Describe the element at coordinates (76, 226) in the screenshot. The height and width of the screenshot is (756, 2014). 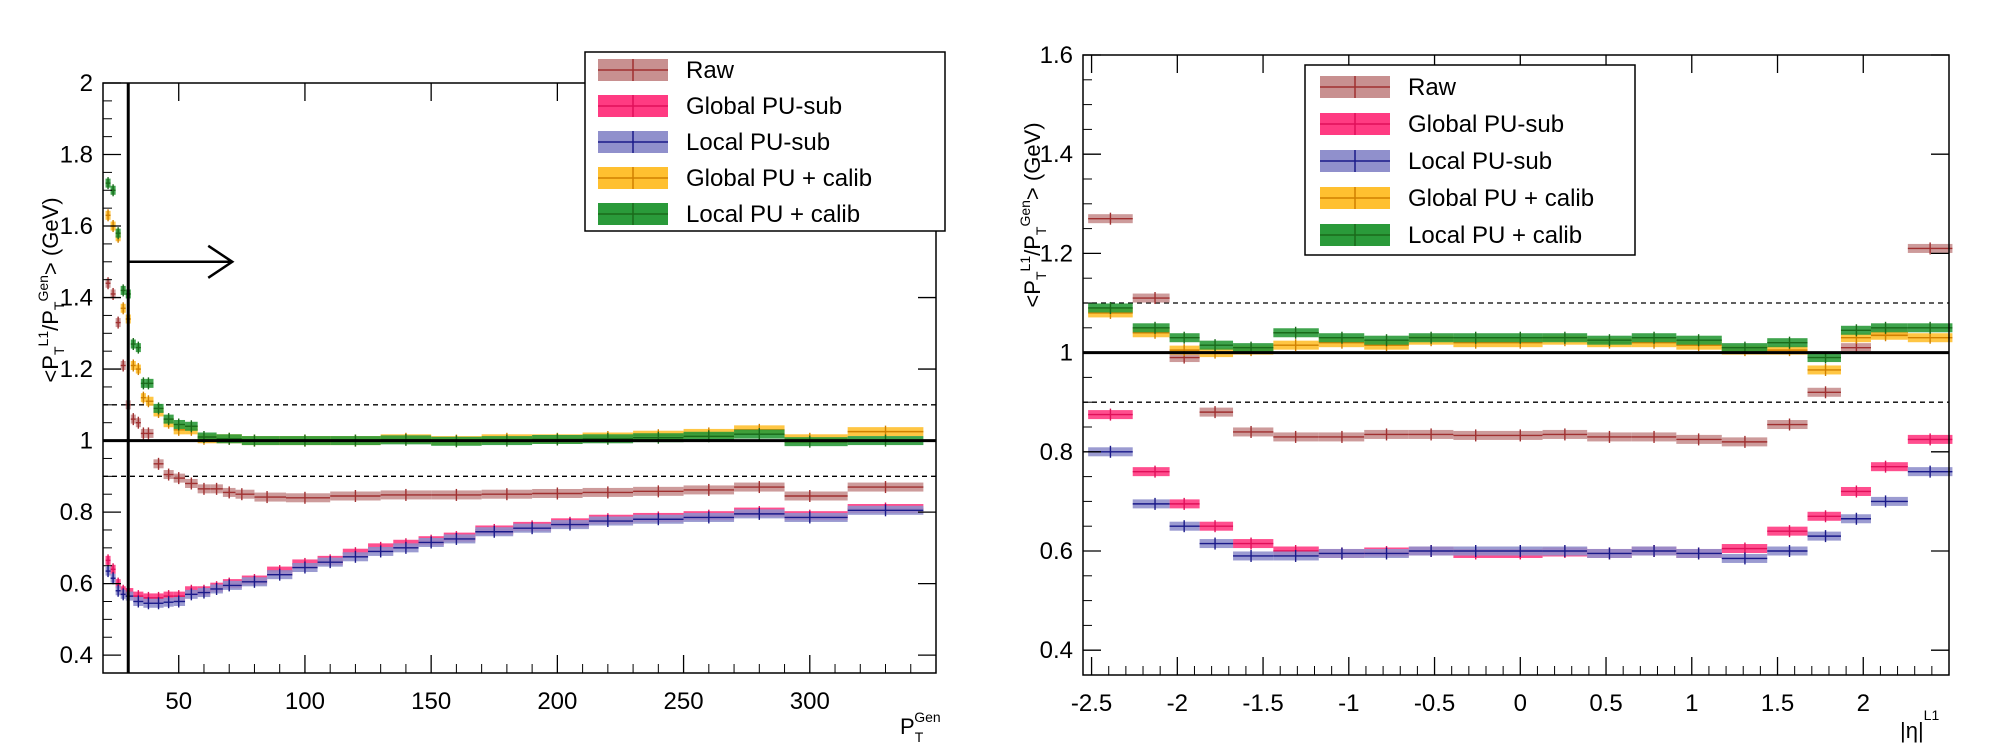
I see `left-ytick-label: 1.6` at that location.